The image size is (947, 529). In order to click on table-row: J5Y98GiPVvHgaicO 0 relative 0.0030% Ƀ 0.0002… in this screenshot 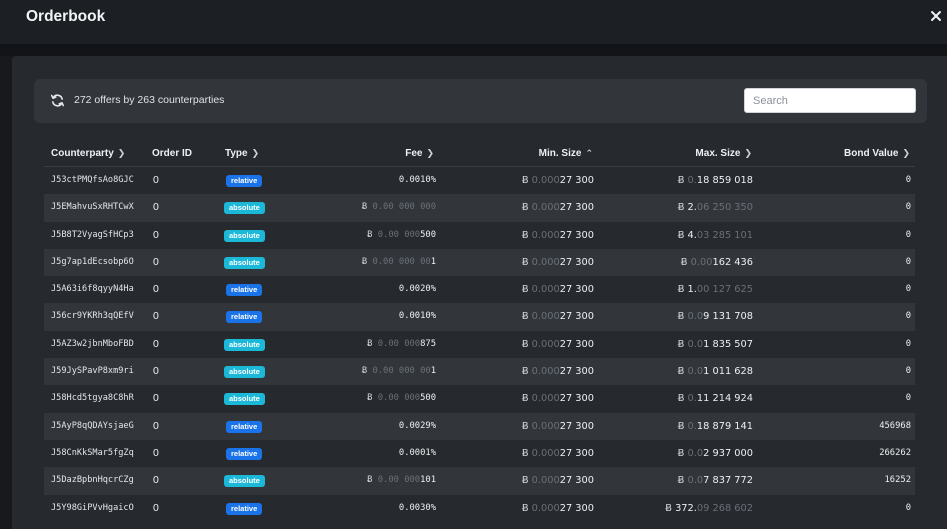, I will do `click(479, 508)`.